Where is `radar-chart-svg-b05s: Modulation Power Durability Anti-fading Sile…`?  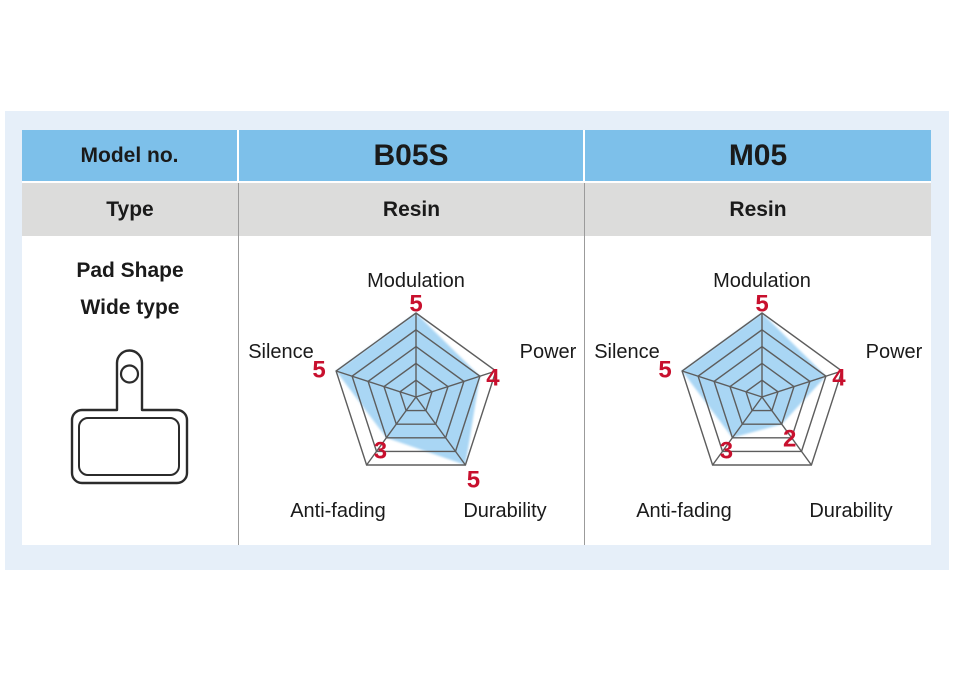
radar-chart-svg-b05s: Modulation Power Durability Anti-fading Sile… is located at coordinates (412, 396).